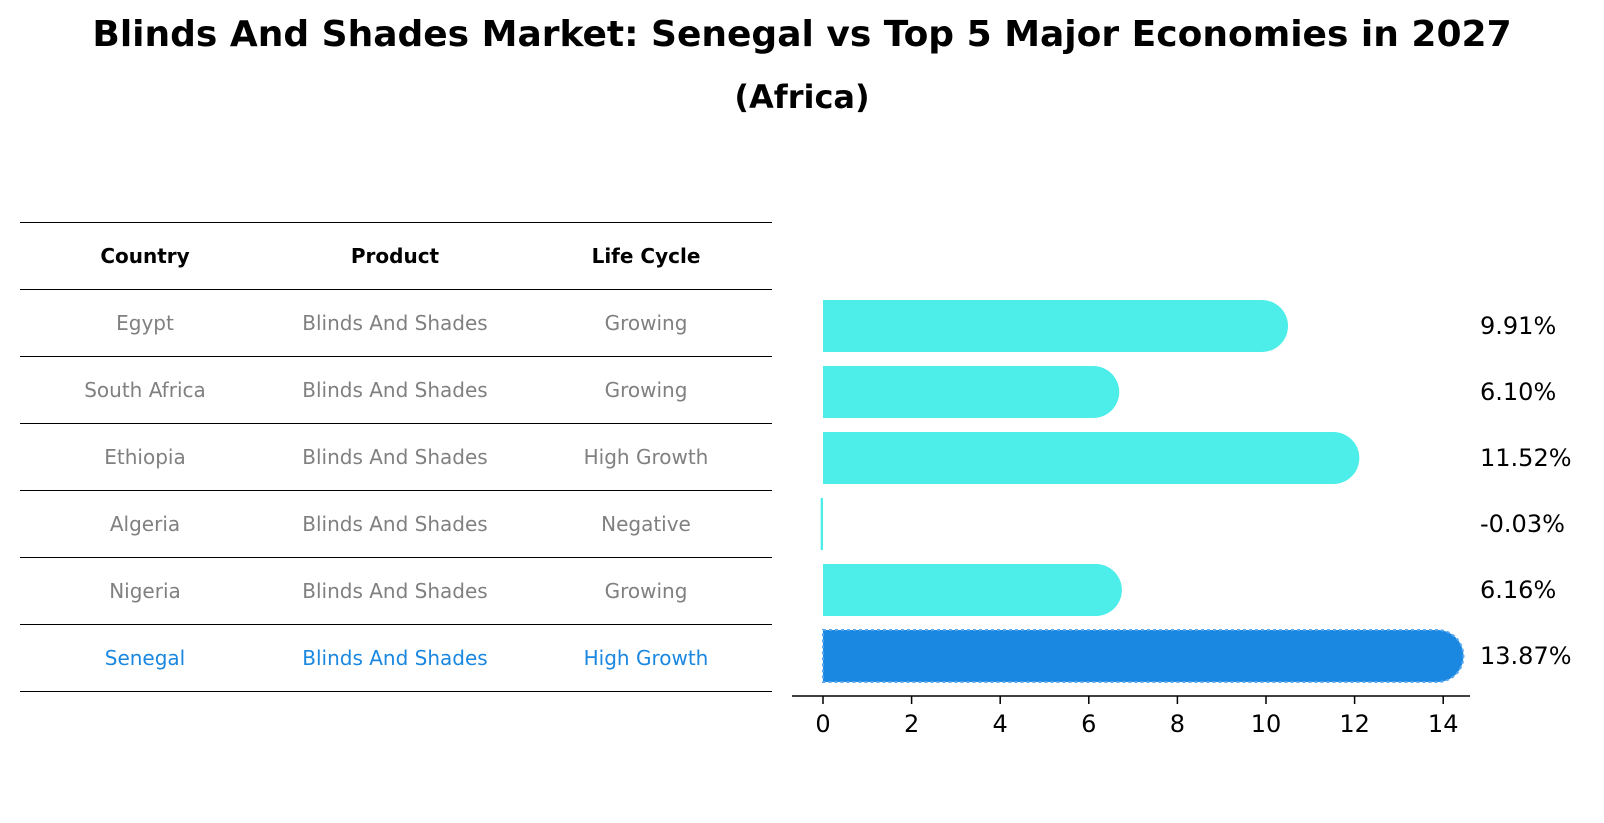  I want to click on x-tick-label: 2, so click(911, 724).